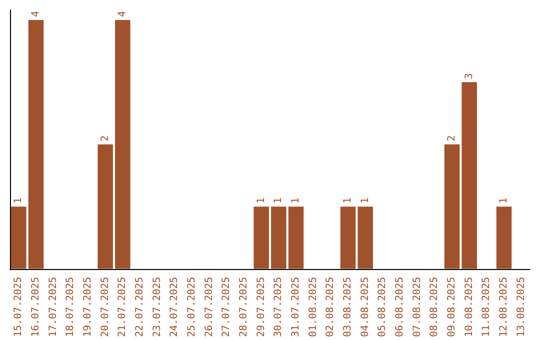 The height and width of the screenshot is (340, 540). I want to click on x-tick-label: 30.07.2025, so click(278, 307).